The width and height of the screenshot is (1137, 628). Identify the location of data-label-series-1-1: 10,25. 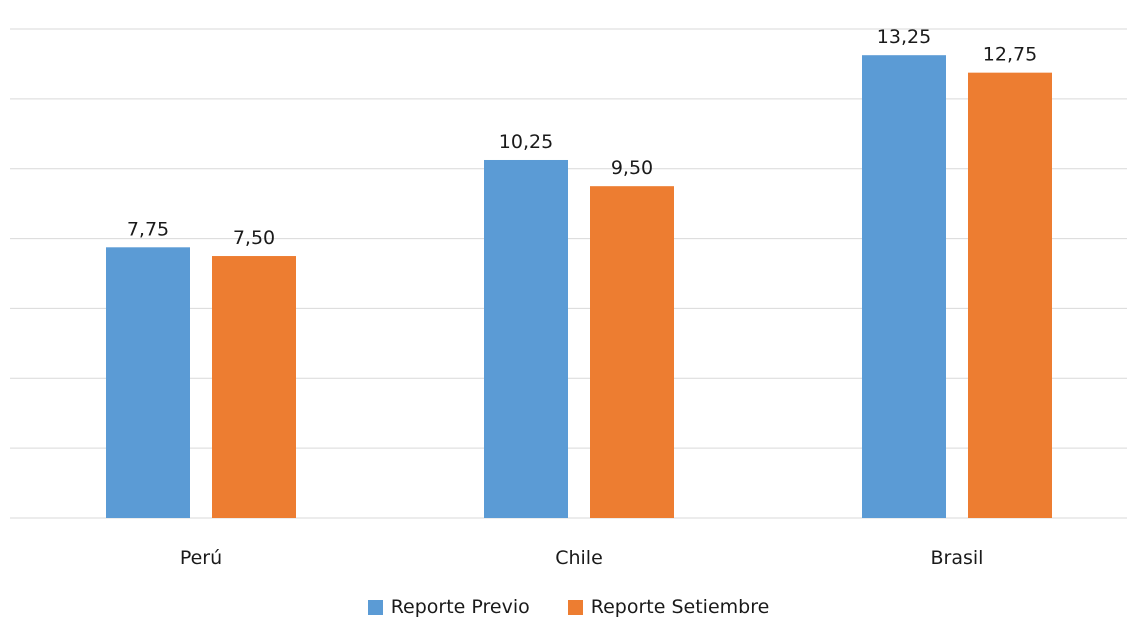
(526, 142).